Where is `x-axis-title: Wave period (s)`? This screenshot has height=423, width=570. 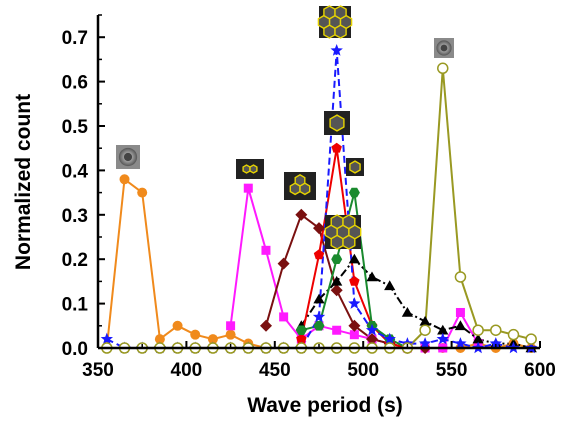
x-axis-title: Wave period (s) is located at coordinates (325, 405).